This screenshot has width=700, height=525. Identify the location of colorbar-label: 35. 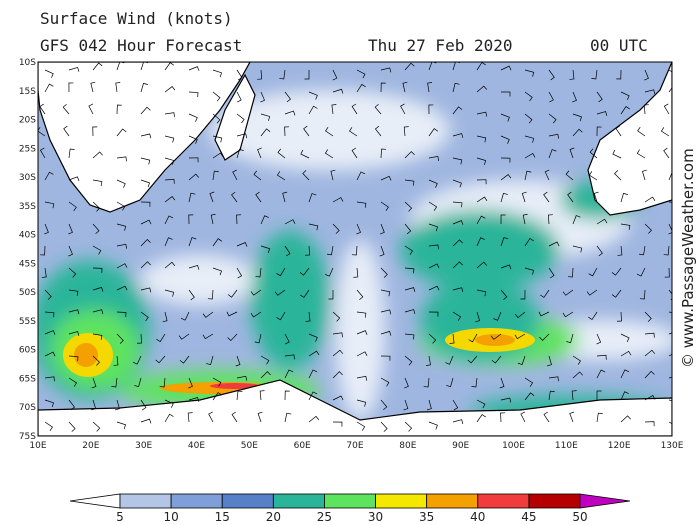
(426, 517).